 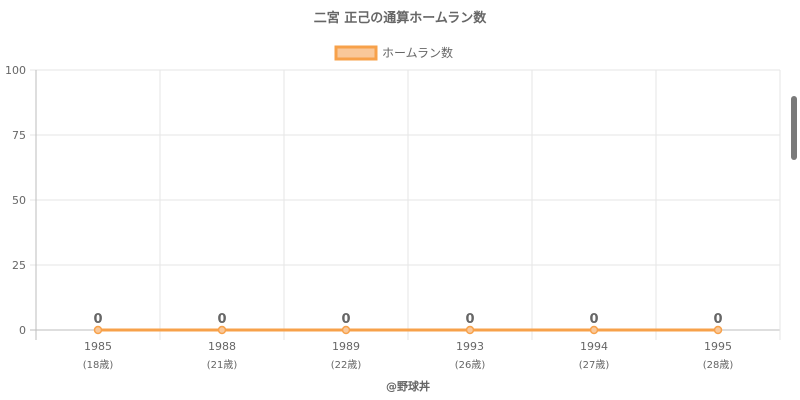 I want to click on x-tick-label: 1989, so click(x=346, y=346).